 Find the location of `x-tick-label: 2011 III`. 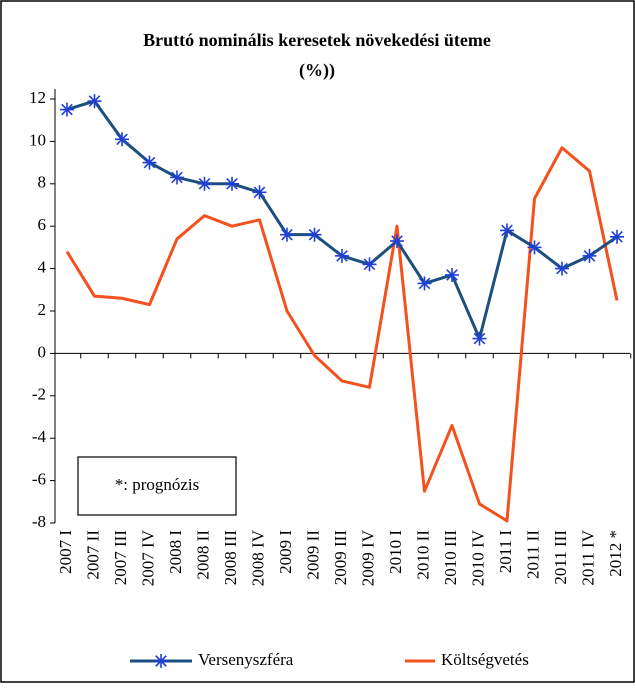

x-tick-label: 2011 III is located at coordinates (560, 557).